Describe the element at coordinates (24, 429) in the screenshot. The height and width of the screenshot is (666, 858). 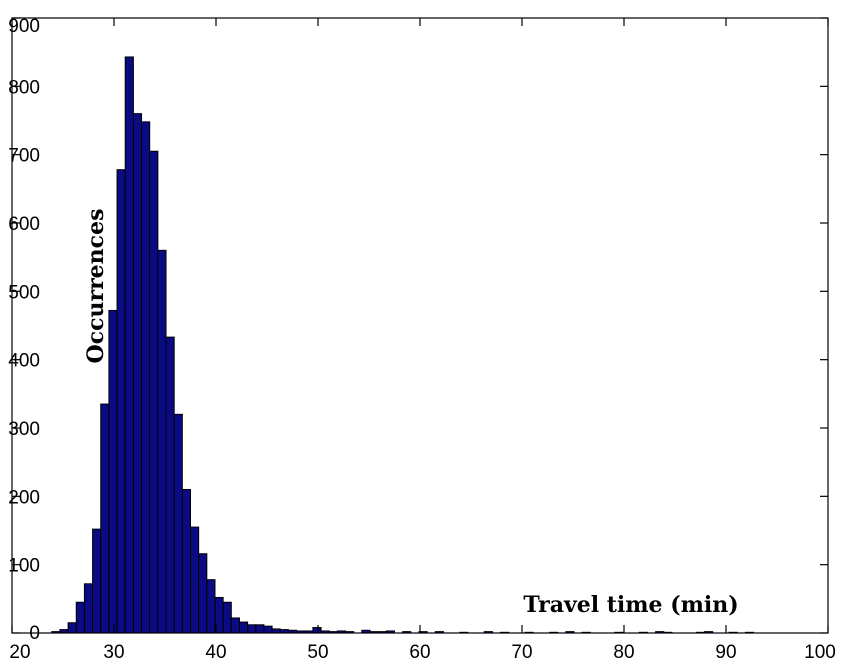
I see `y-tick-label: 300` at that location.